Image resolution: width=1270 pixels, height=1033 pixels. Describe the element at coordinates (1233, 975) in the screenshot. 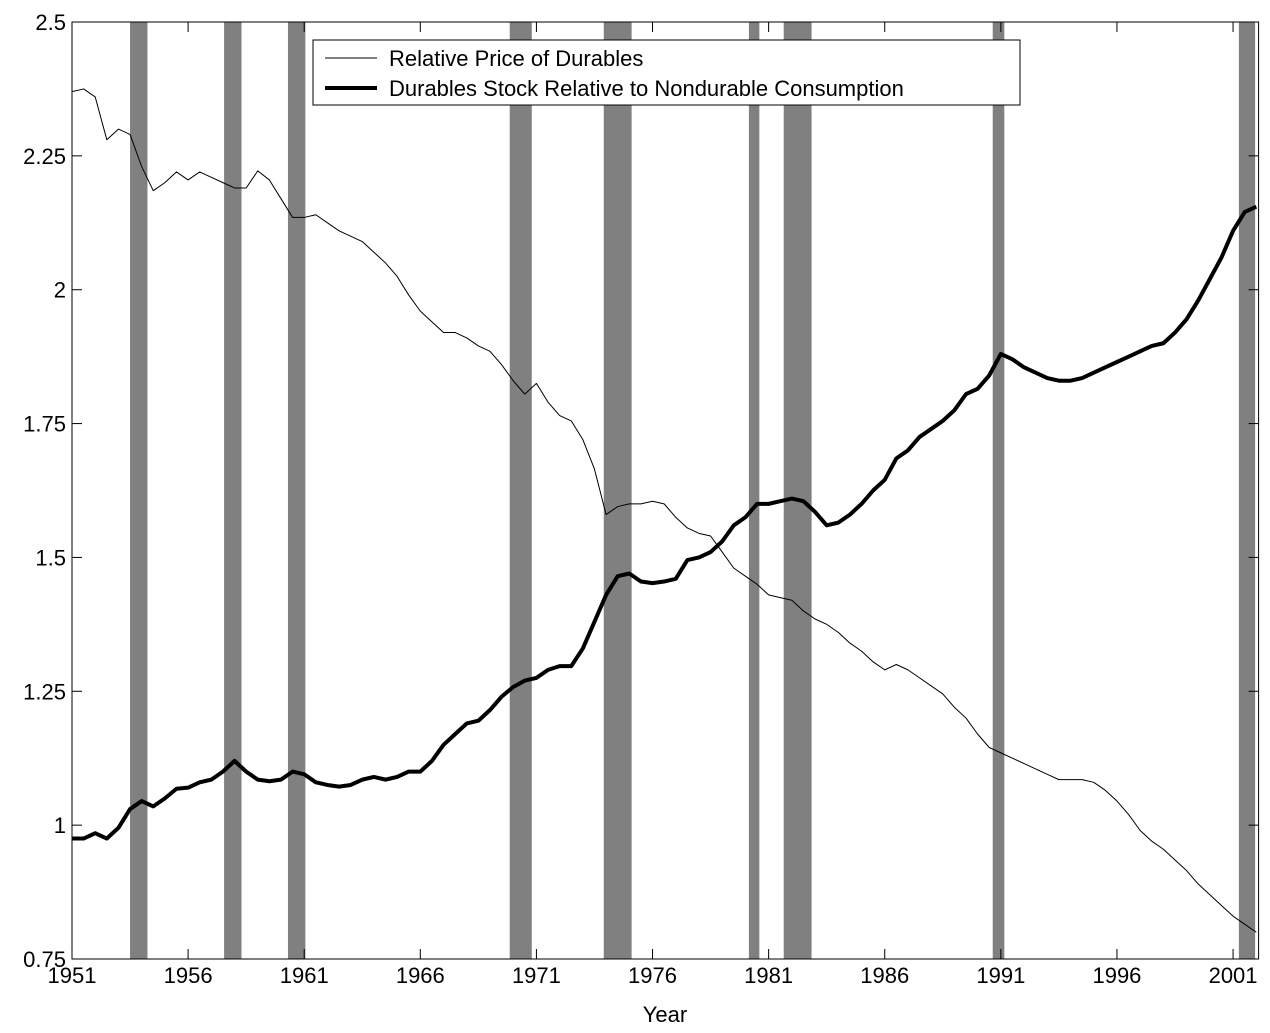

I see `x-tick-label: 2001` at that location.